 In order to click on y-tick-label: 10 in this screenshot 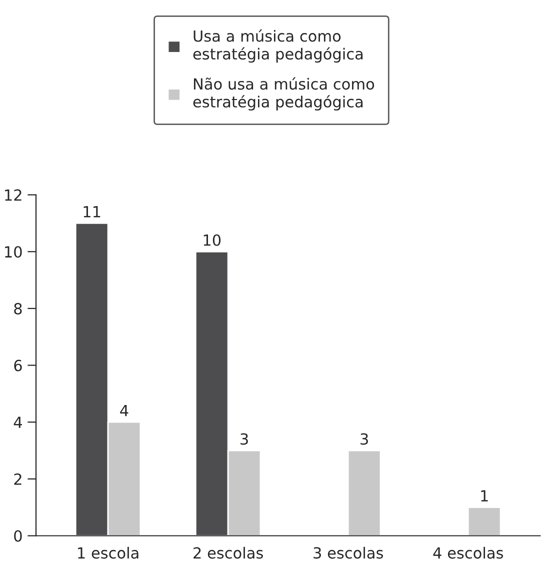, I will do `click(13, 252)`.